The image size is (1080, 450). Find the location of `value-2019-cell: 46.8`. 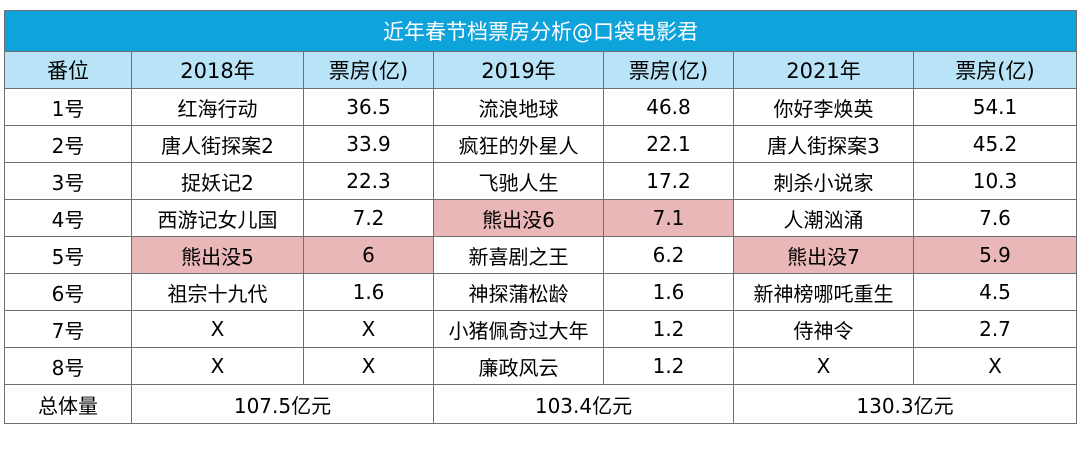

value-2019-cell: 46.8 is located at coordinates (668, 107).